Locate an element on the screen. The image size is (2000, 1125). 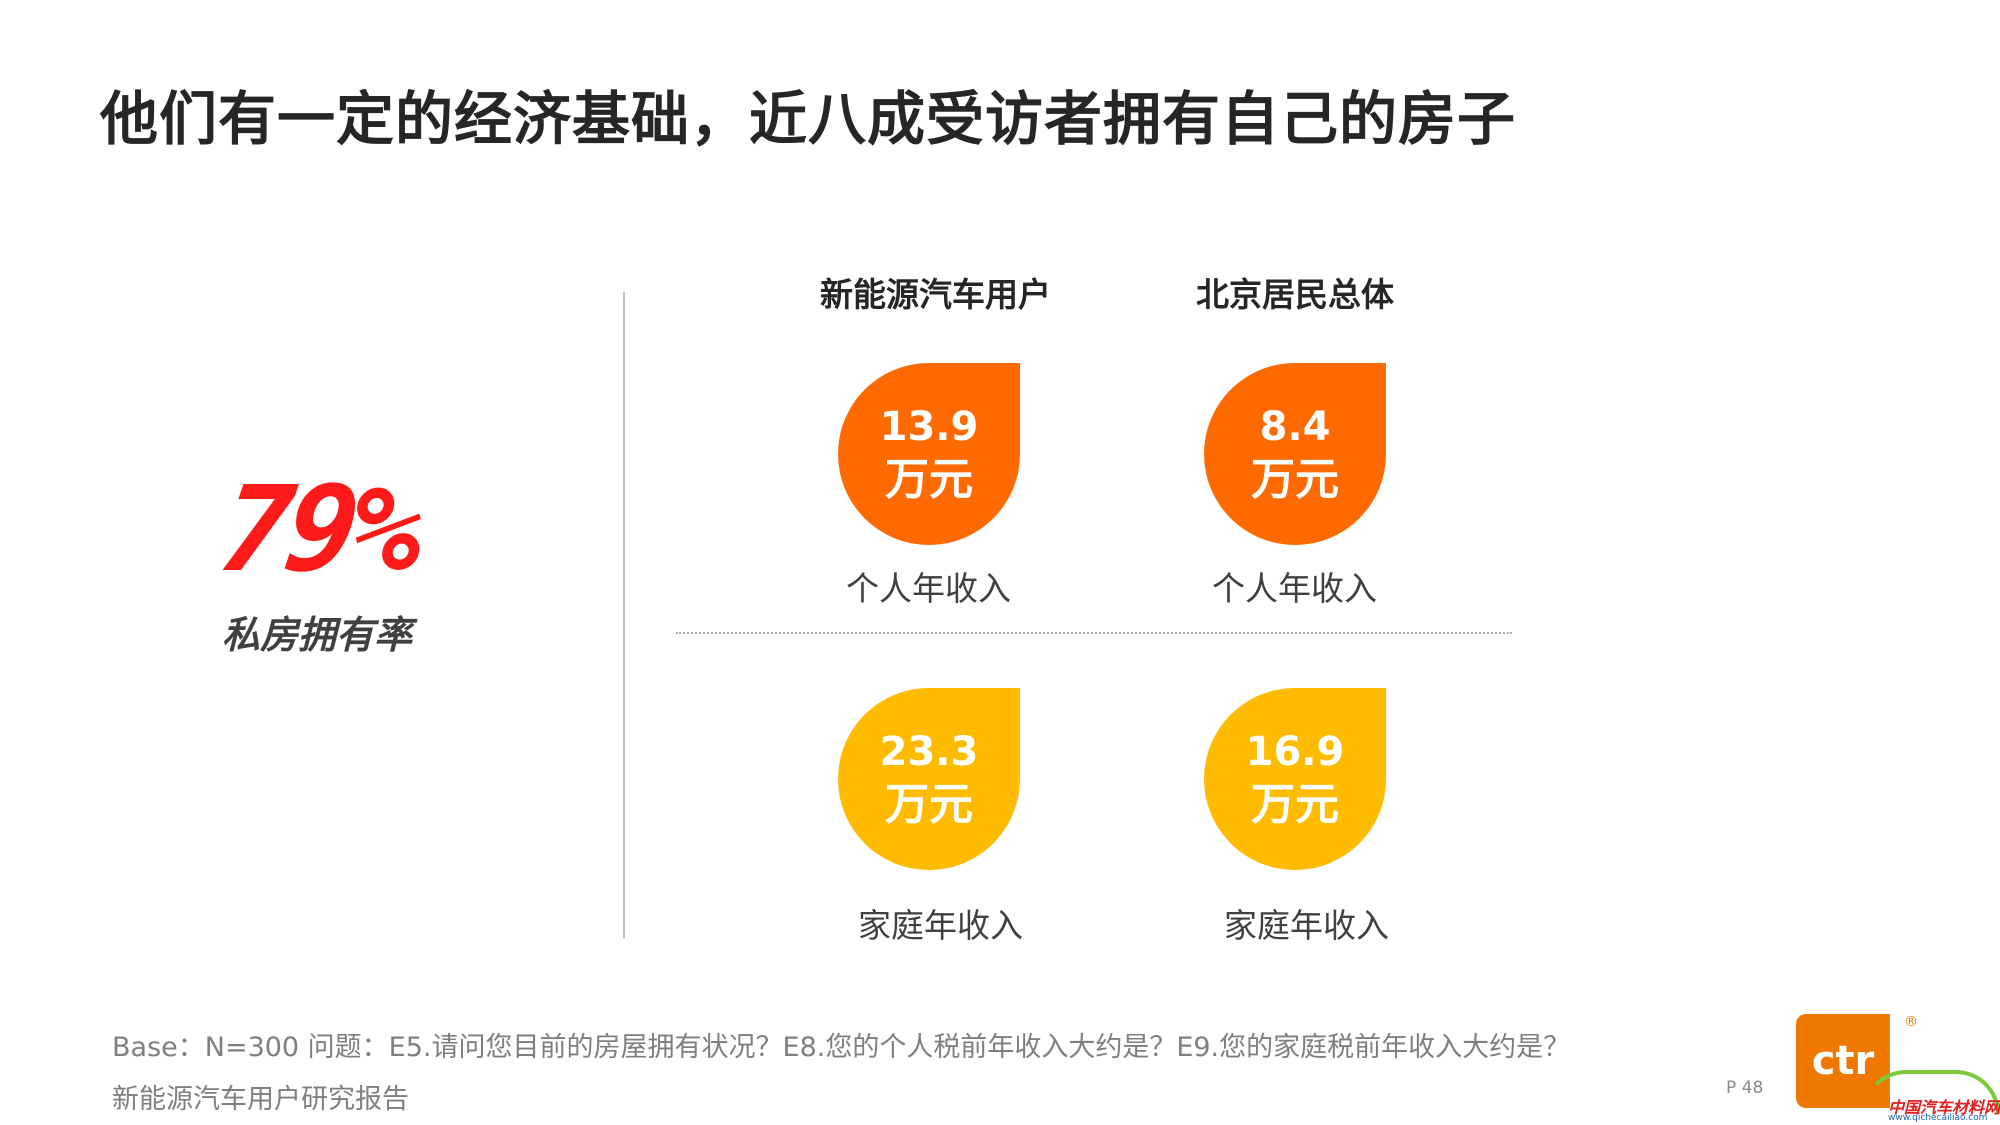
row-divider is located at coordinates (1094, 633).